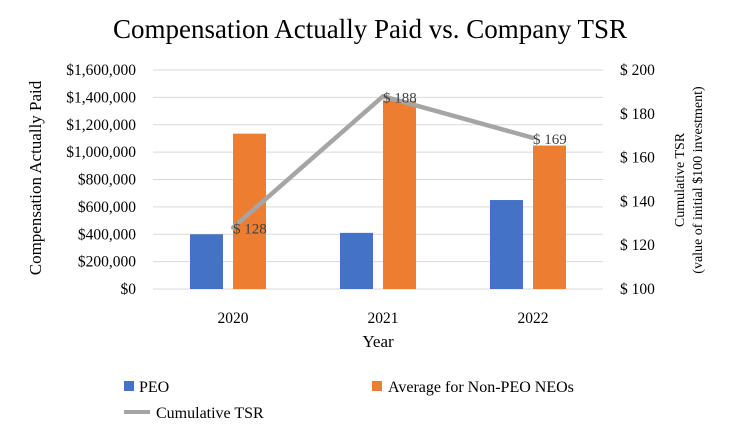 The width and height of the screenshot is (741, 437). What do you see at coordinates (101, 97) in the screenshot?
I see `y-tick-label: $1,400,000` at bounding box center [101, 97].